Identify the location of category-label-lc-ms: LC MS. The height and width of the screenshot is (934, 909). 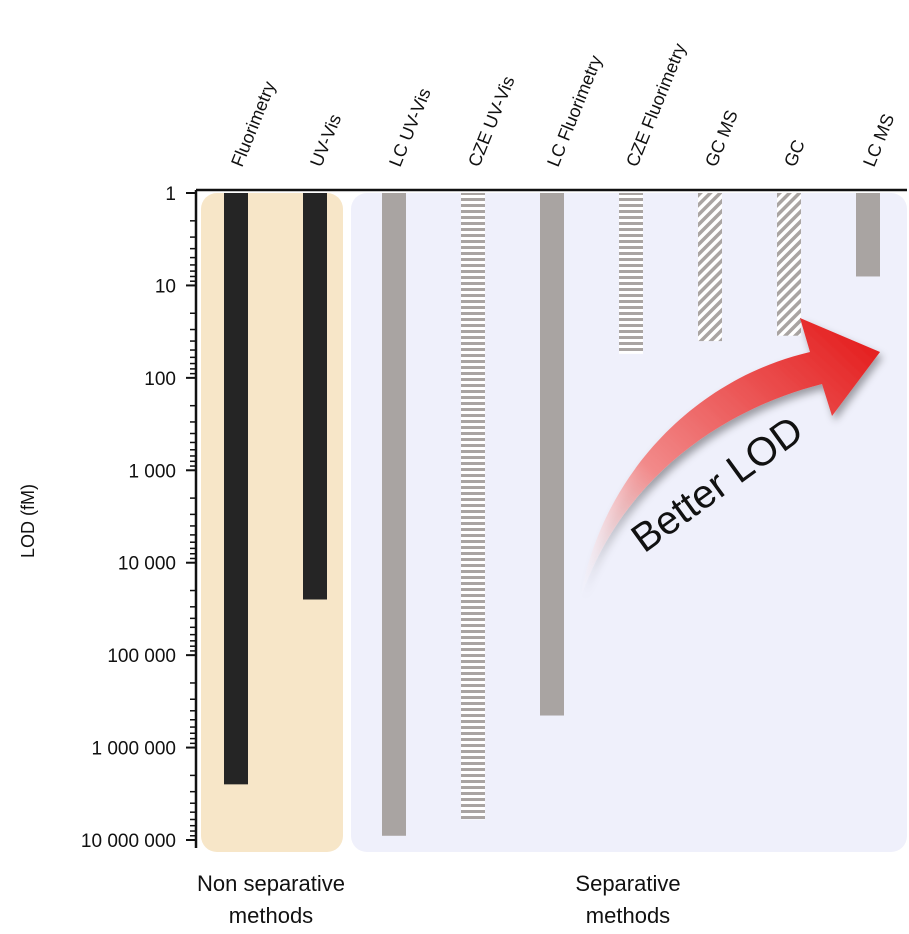
(878, 140).